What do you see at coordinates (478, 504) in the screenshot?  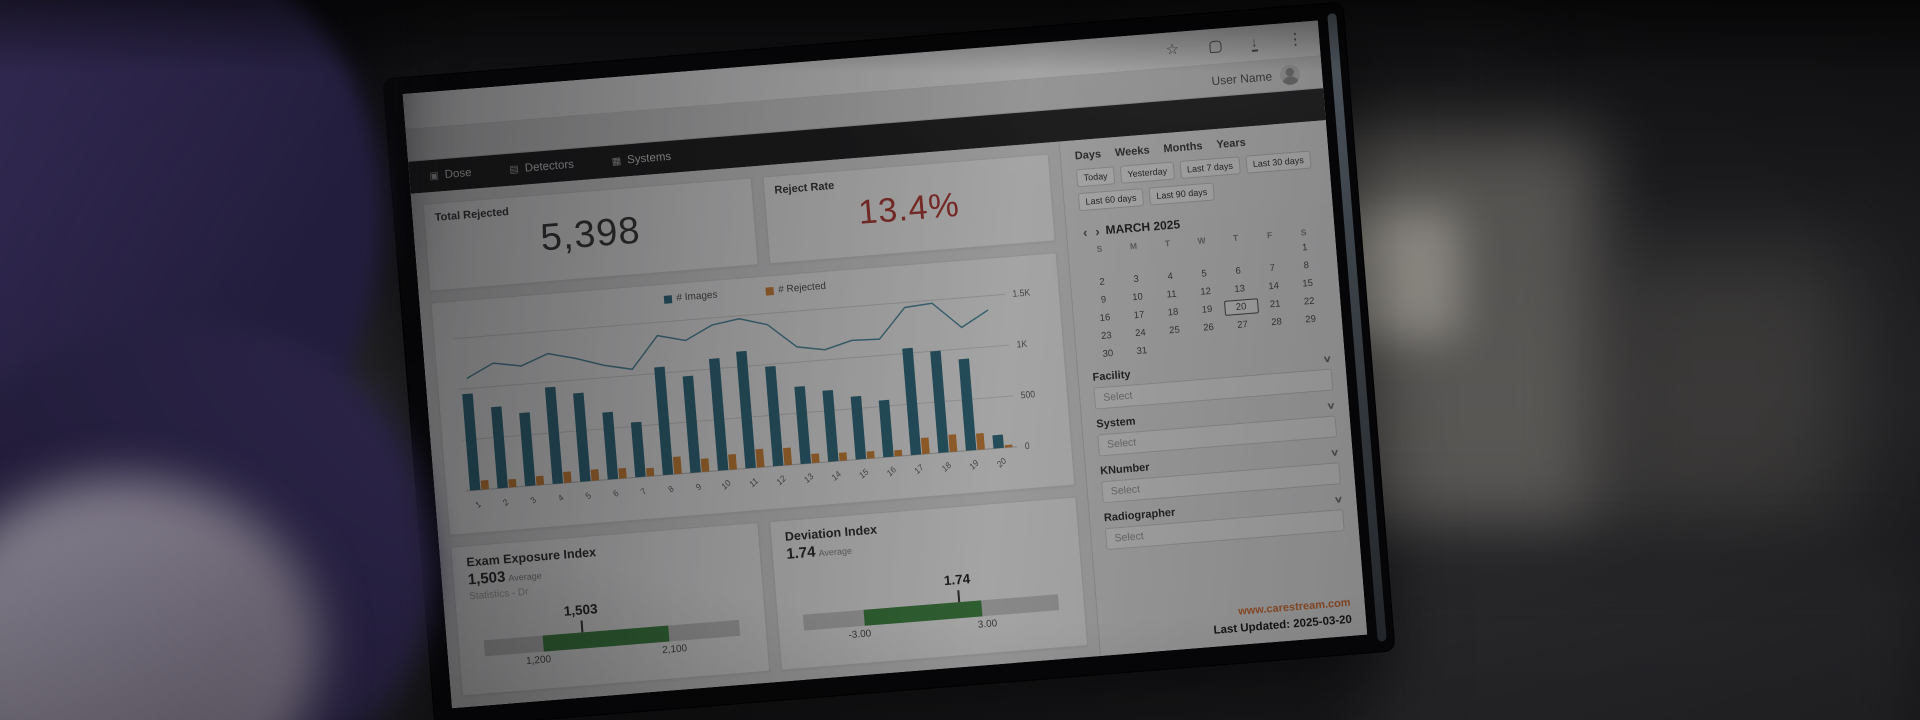 I see `svg-text: 1` at bounding box center [478, 504].